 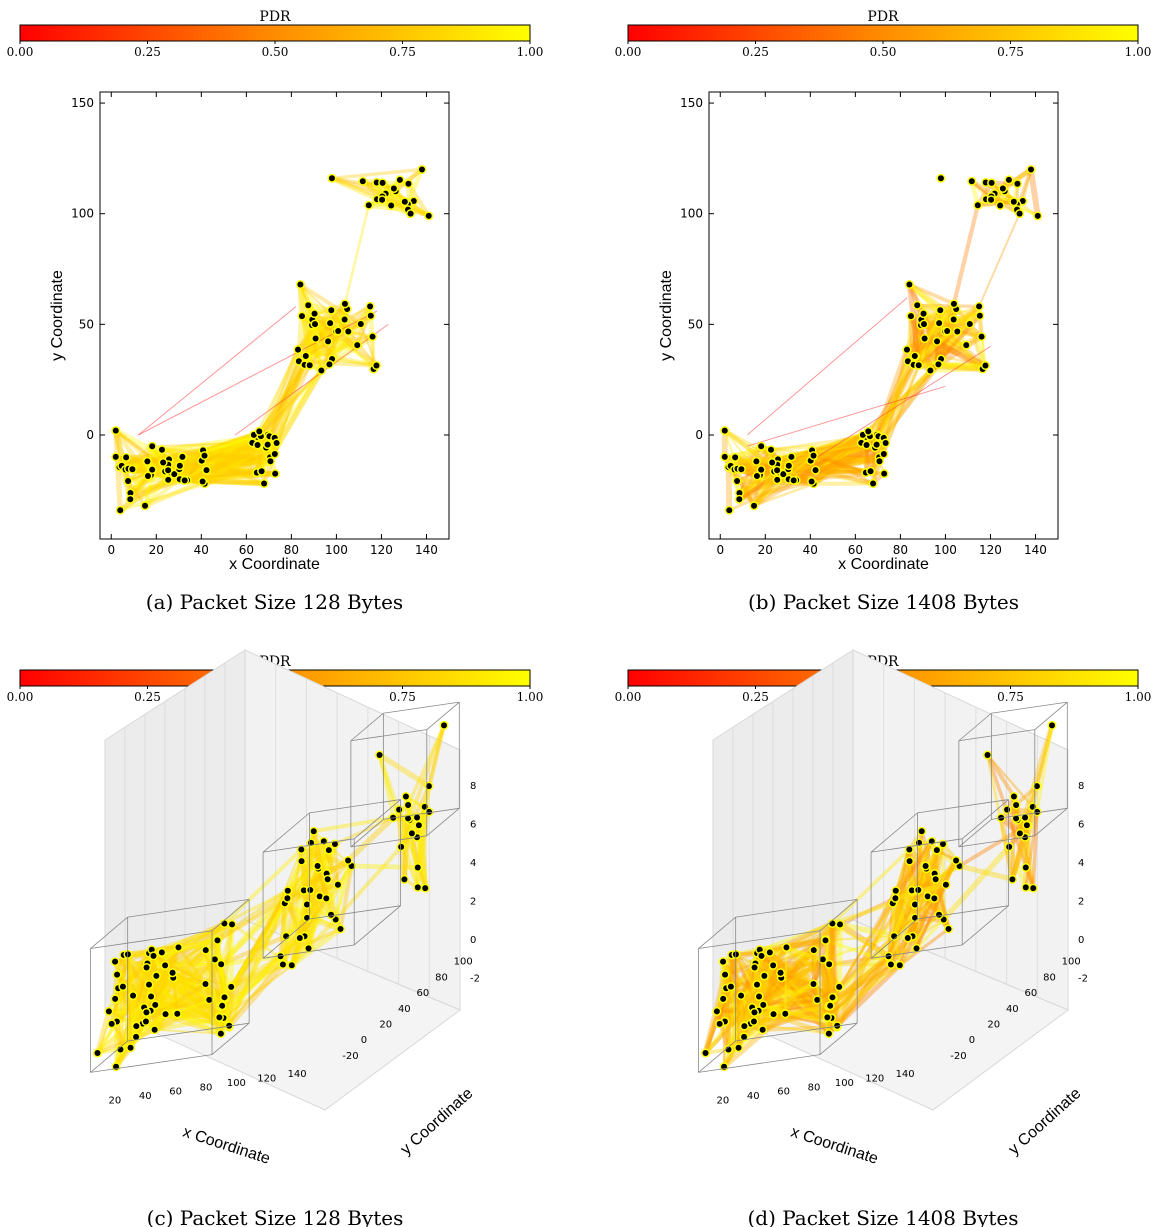 What do you see at coordinates (201, 550) in the screenshot?
I see `x-tick-label: 40` at bounding box center [201, 550].